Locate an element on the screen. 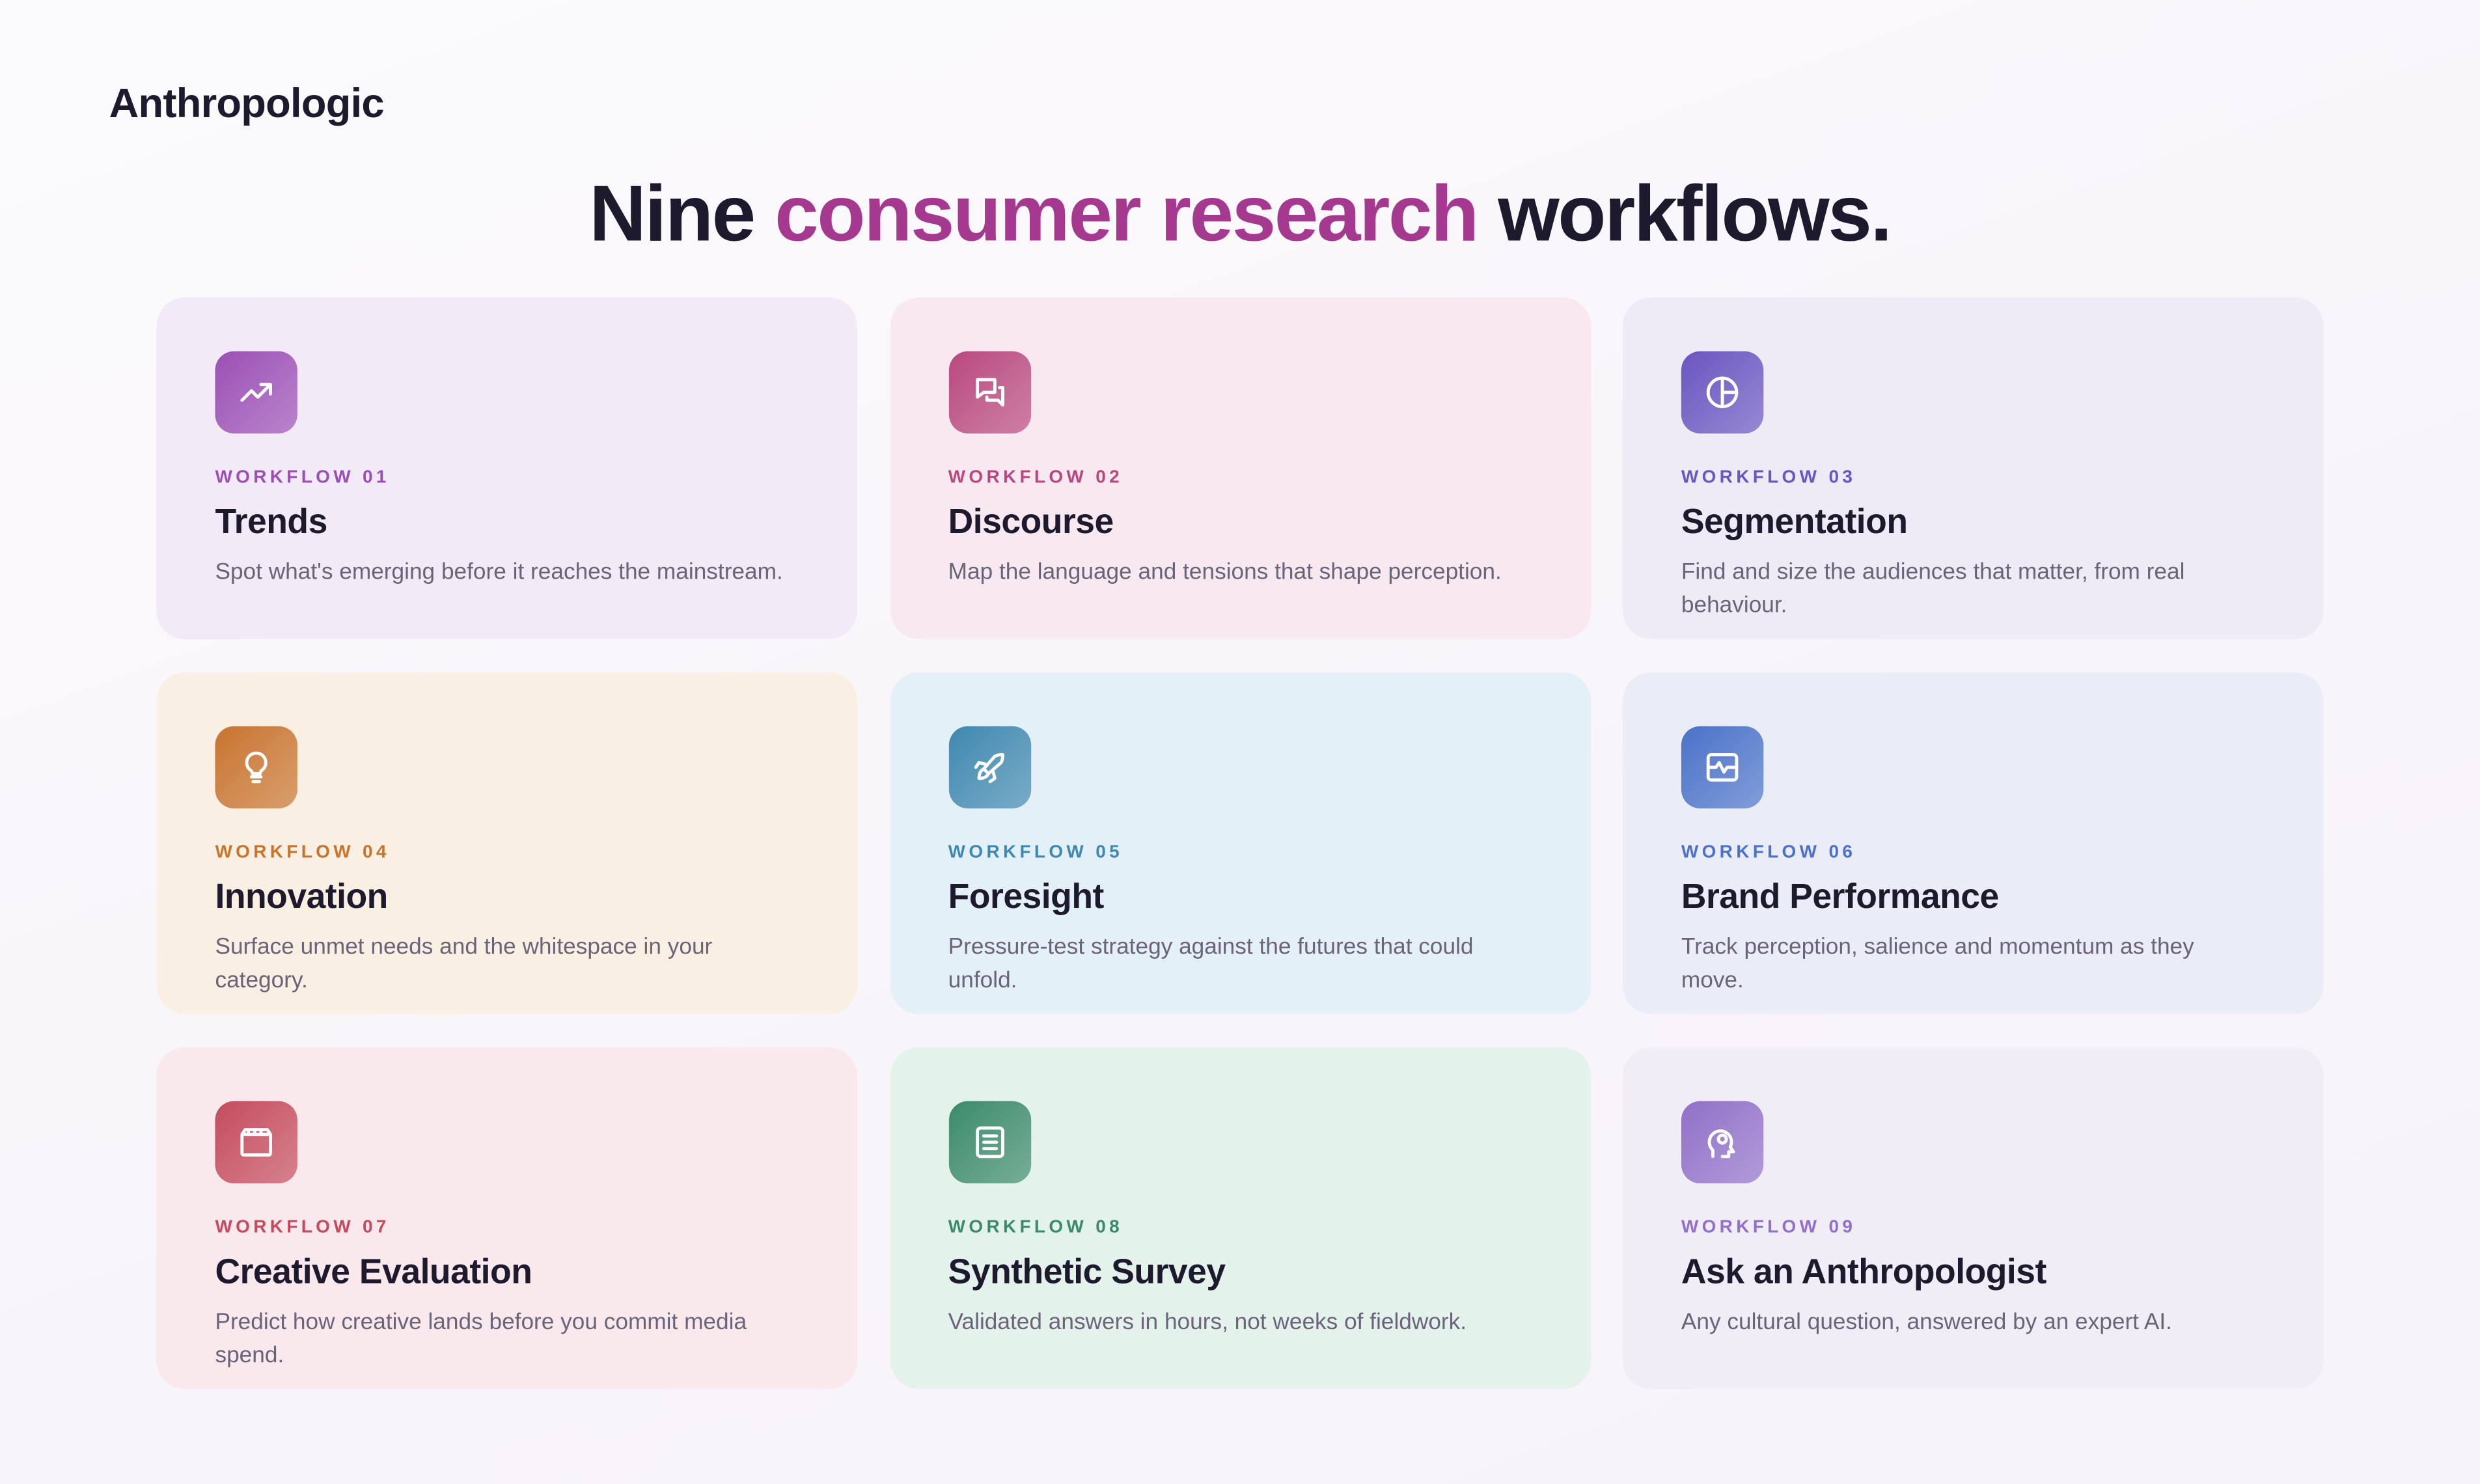 This screenshot has height=1484, width=2480. workflow-title: Ask an Anthropologist is located at coordinates (1863, 1271).